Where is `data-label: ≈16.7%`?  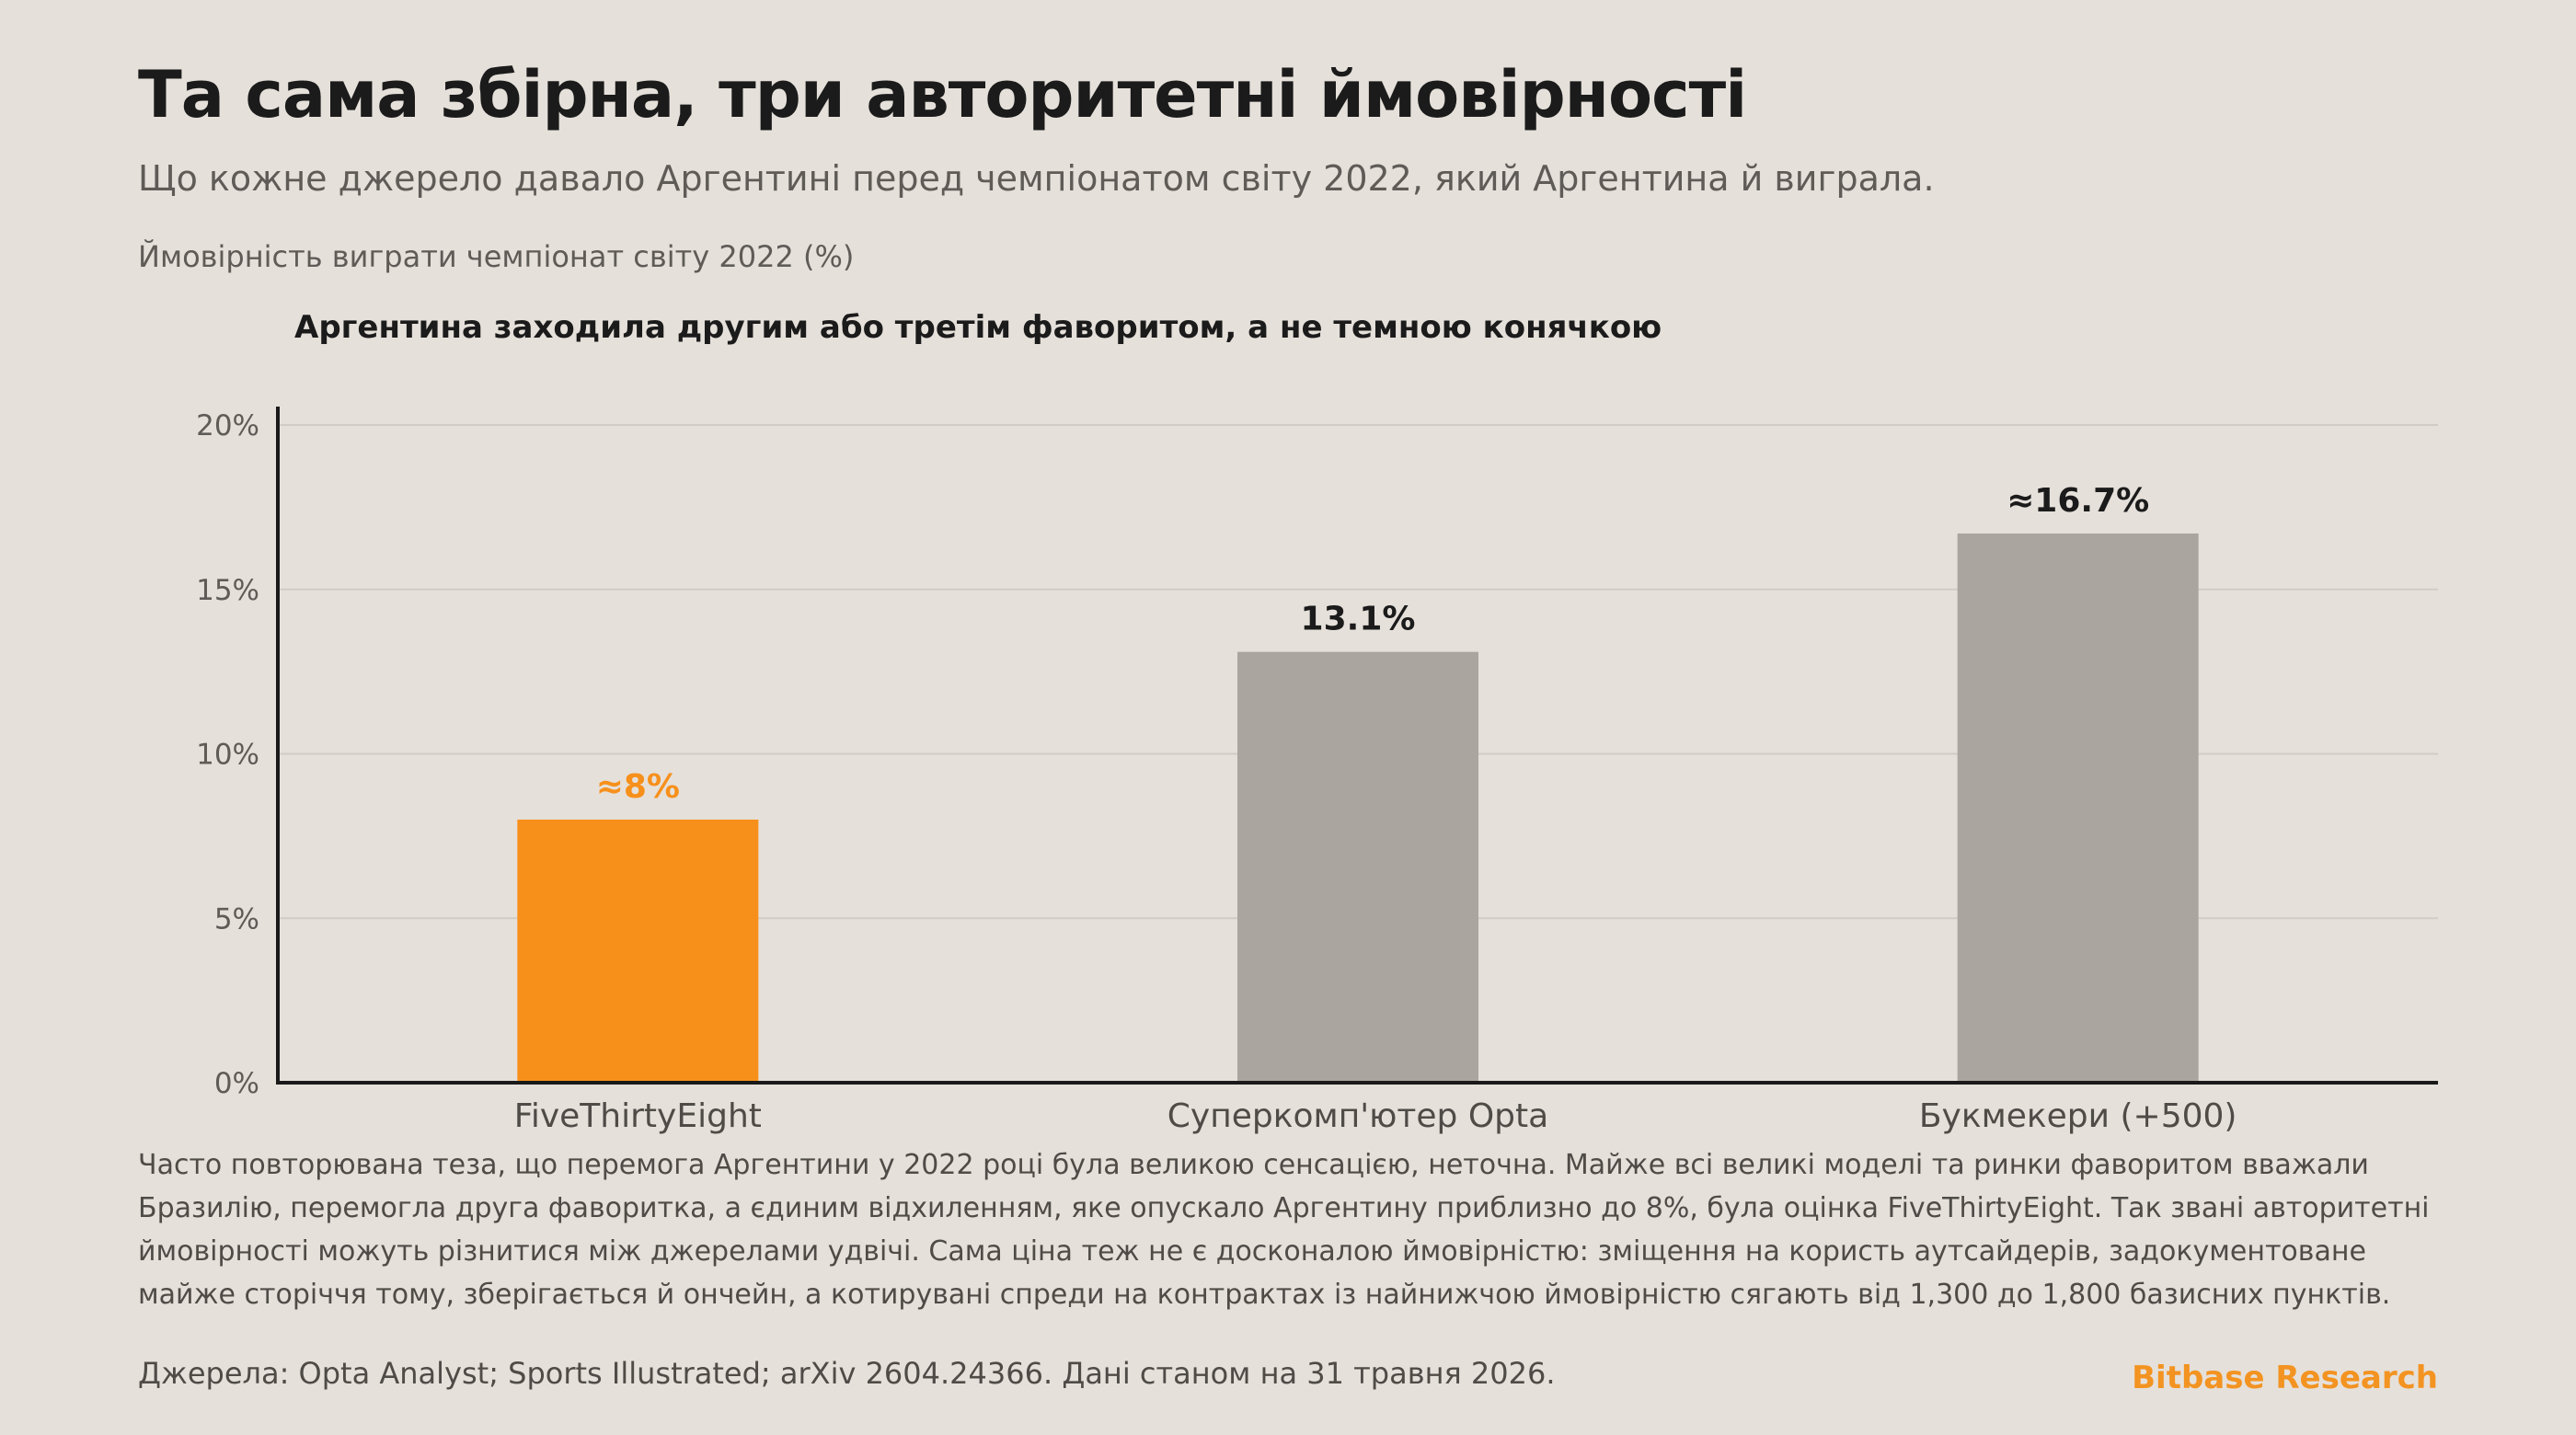
data-label: ≈16.7% is located at coordinates (2078, 501).